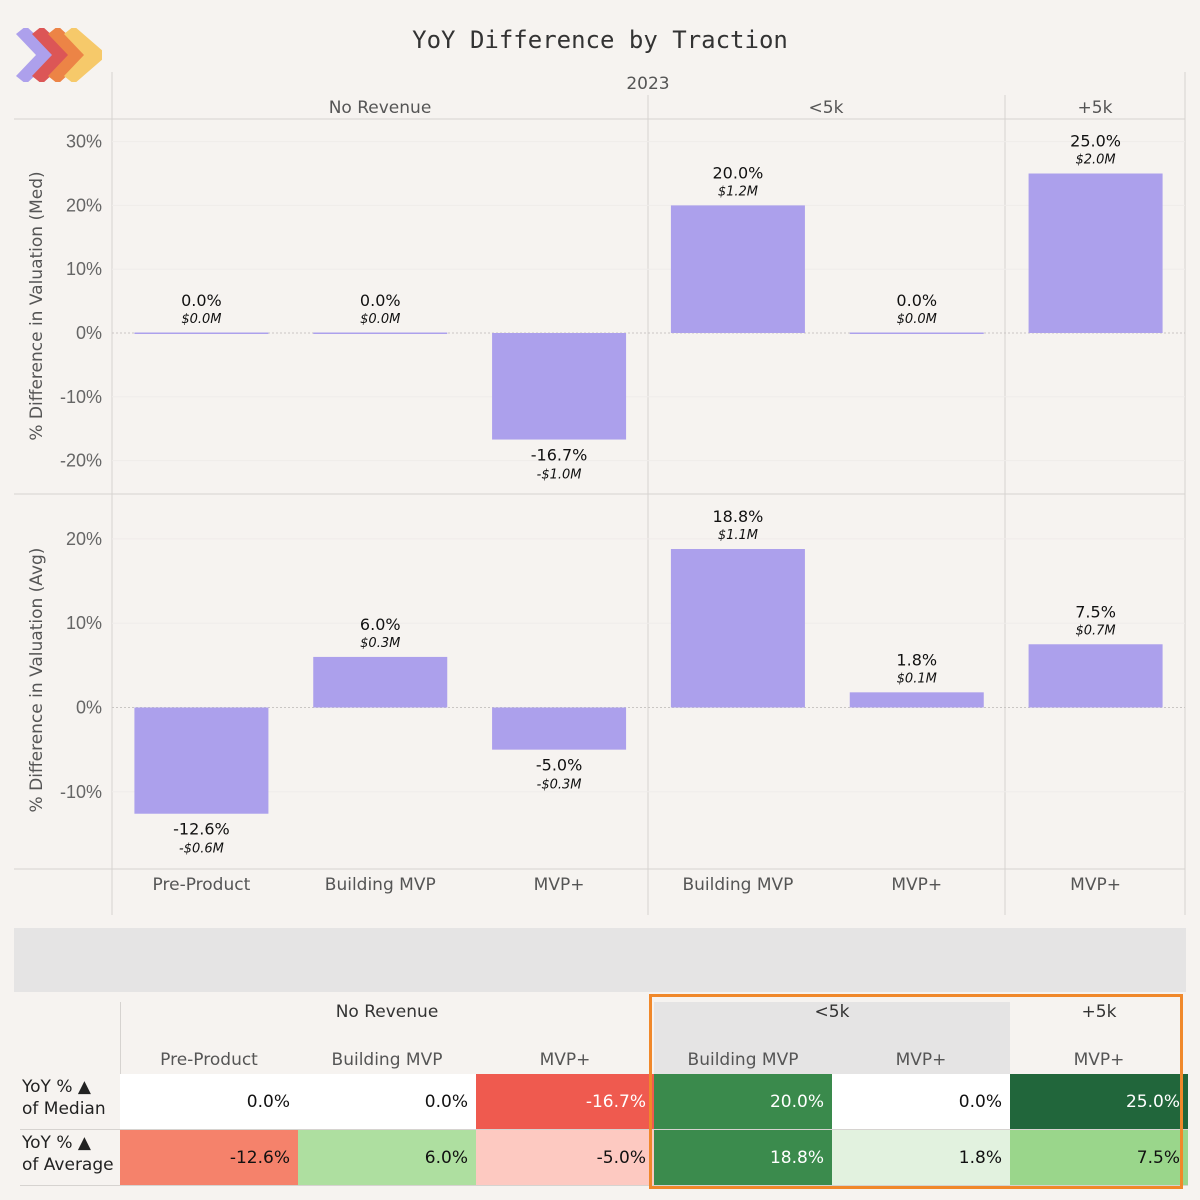 Image resolution: width=1200 pixels, height=1200 pixels. I want to click on spacer-band, so click(600, 960).